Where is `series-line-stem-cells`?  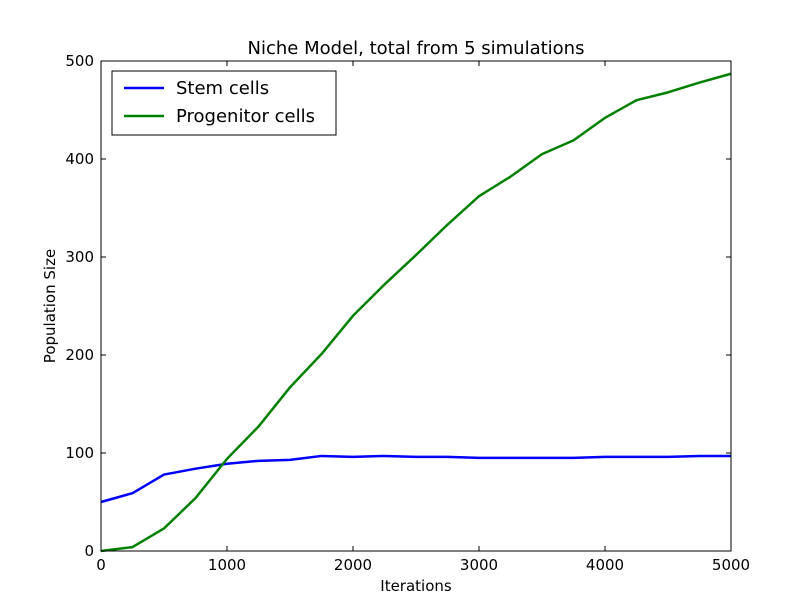
series-line-stem-cells is located at coordinates (415, 479).